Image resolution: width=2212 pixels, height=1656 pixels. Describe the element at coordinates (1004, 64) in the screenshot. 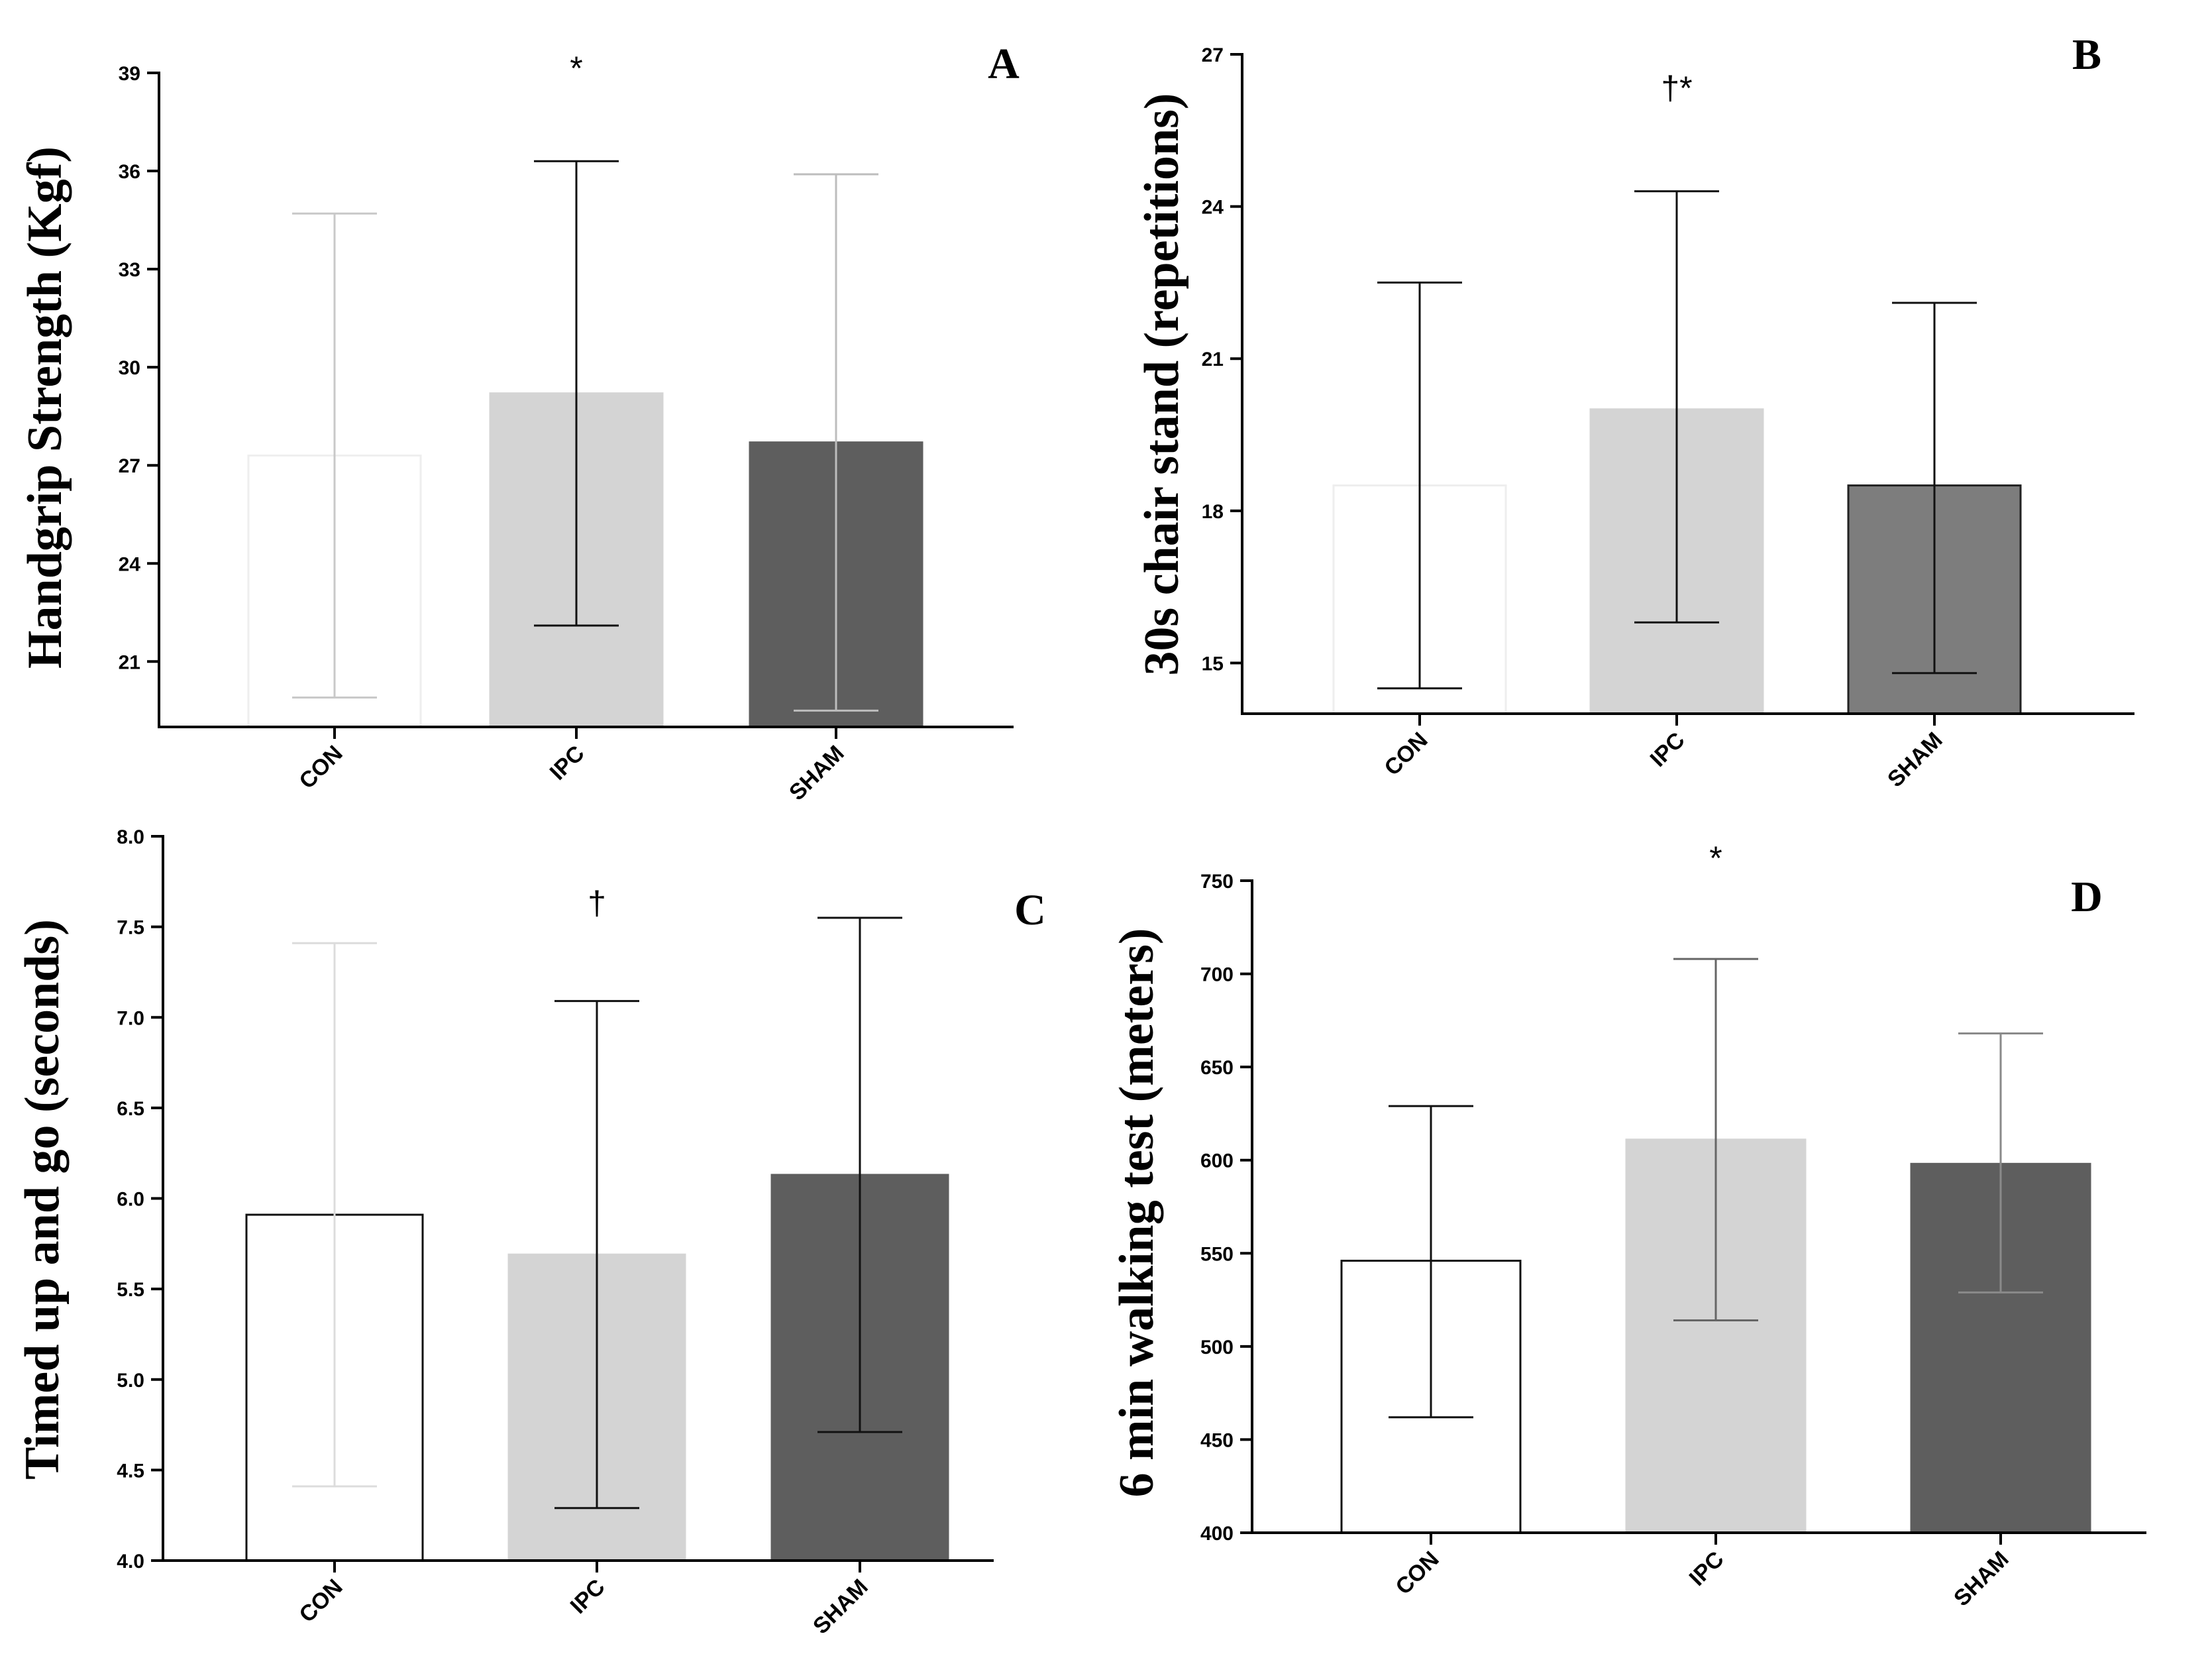

I see `panel-letter: A` at that location.